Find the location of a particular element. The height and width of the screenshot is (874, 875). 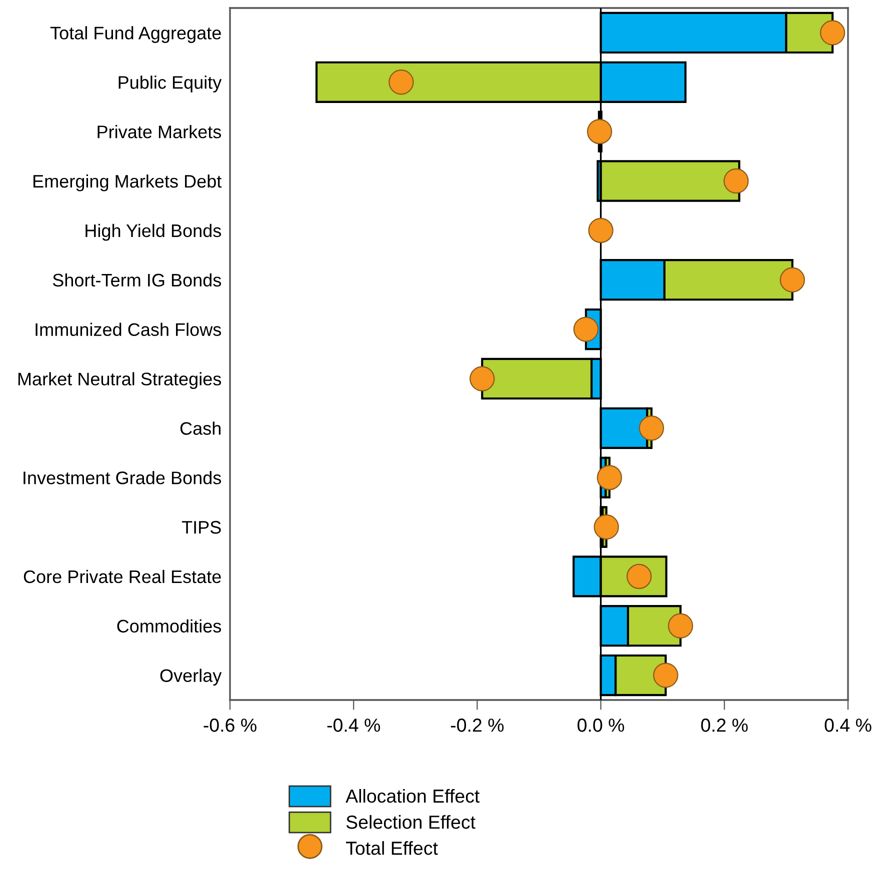

y-tick-label: Cash is located at coordinates (200, 428).